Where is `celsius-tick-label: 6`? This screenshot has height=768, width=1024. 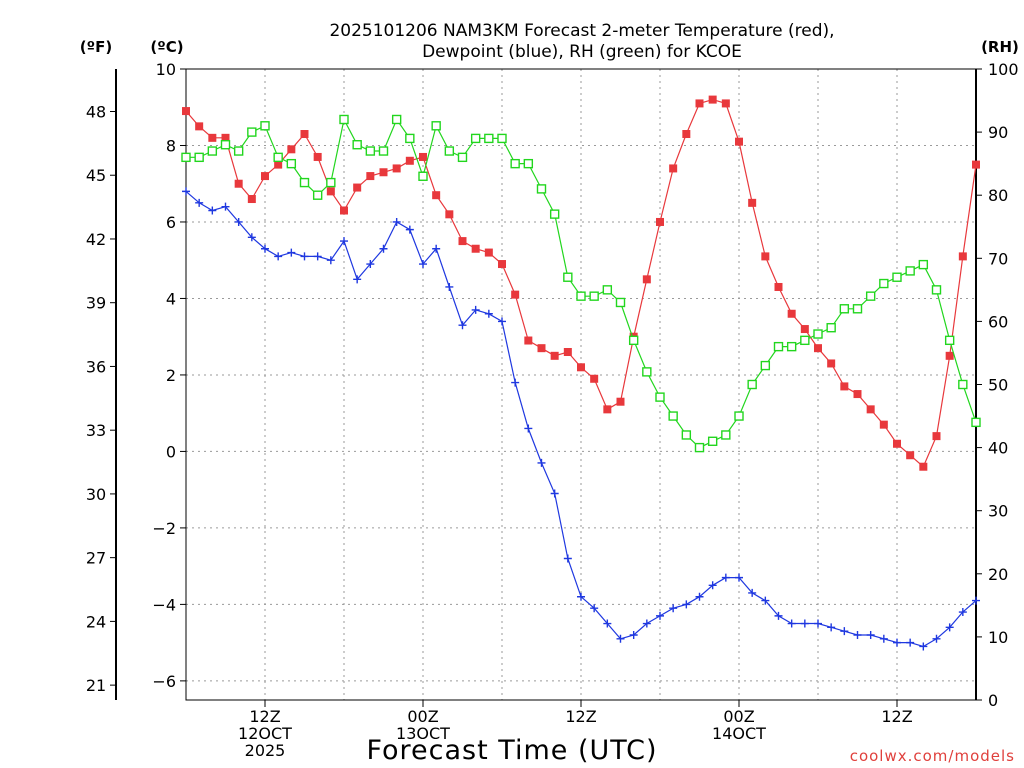
celsius-tick-label: 6 is located at coordinates (171, 222).